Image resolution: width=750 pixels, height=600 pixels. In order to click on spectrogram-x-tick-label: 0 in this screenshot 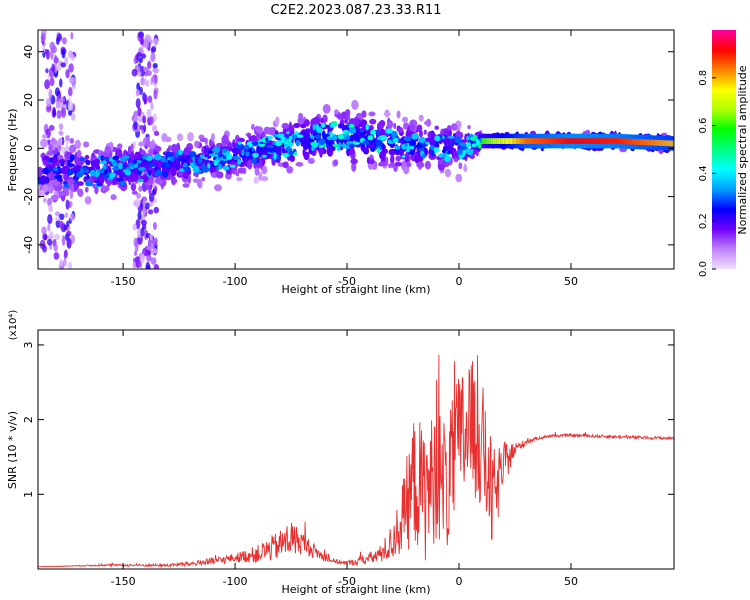, I will do `click(459, 281)`.